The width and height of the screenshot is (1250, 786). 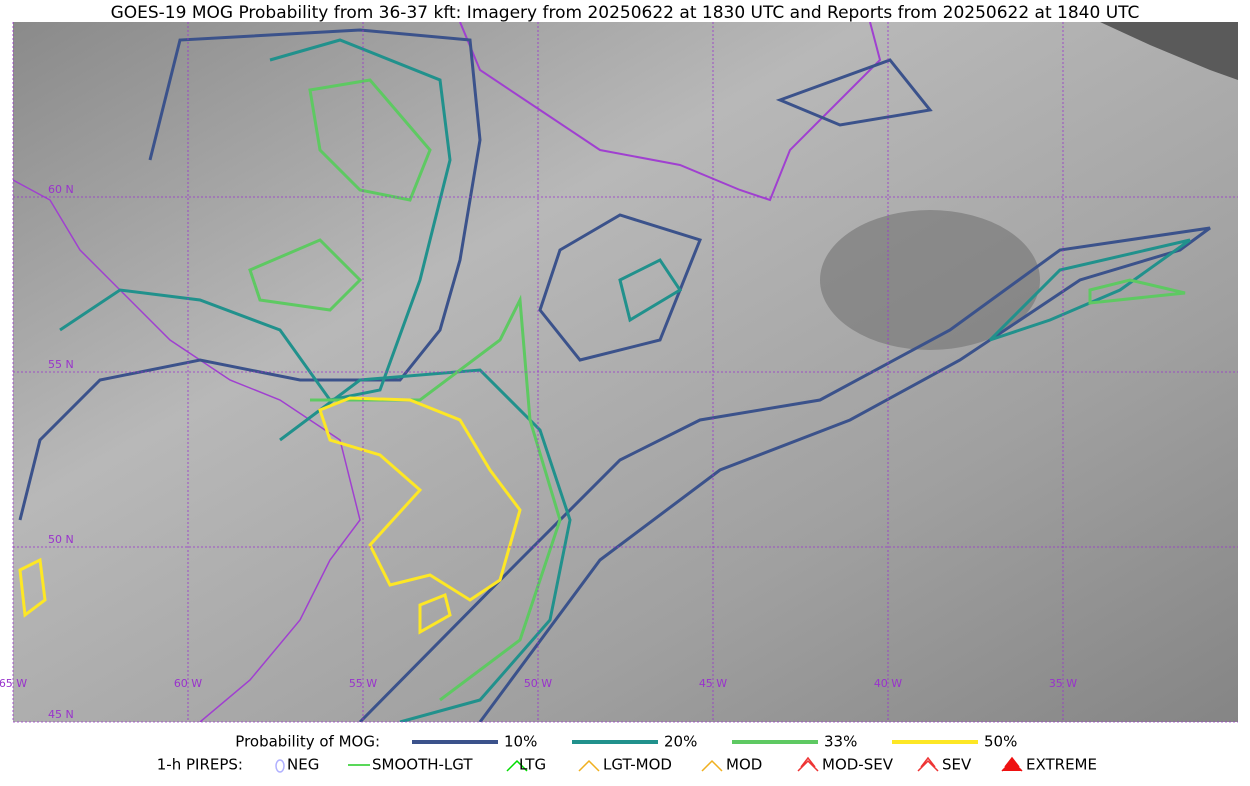 What do you see at coordinates (61, 714) in the screenshot?
I see `latitude-label: 45 N` at bounding box center [61, 714].